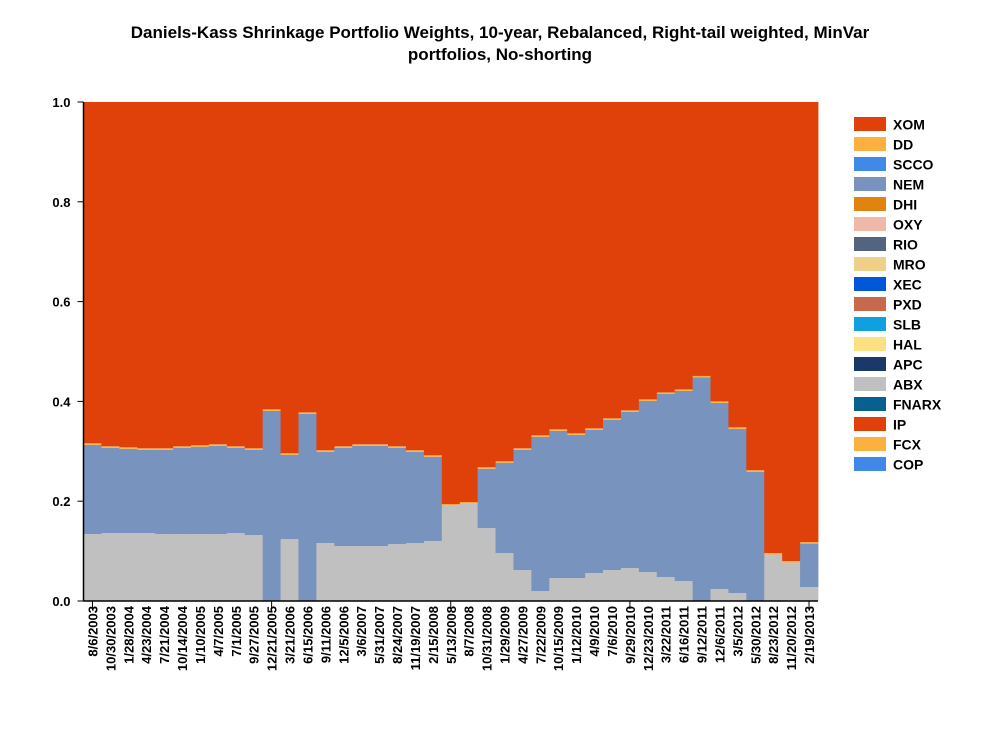 This screenshot has height=750, width=1000. I want to click on y-tick-label: 0.8, so click(61, 202).